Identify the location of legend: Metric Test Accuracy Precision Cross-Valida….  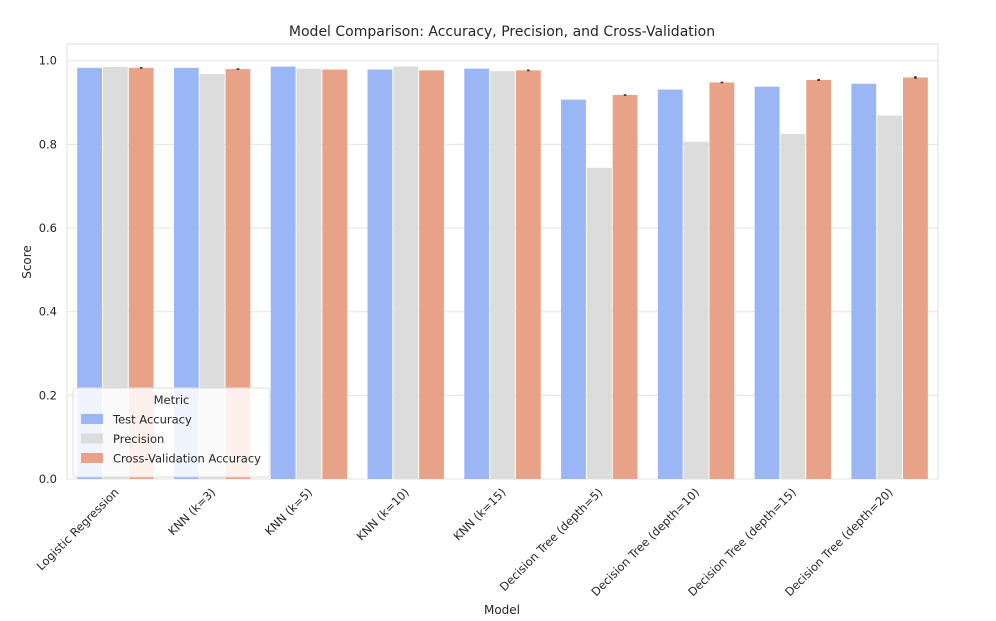
(171, 432).